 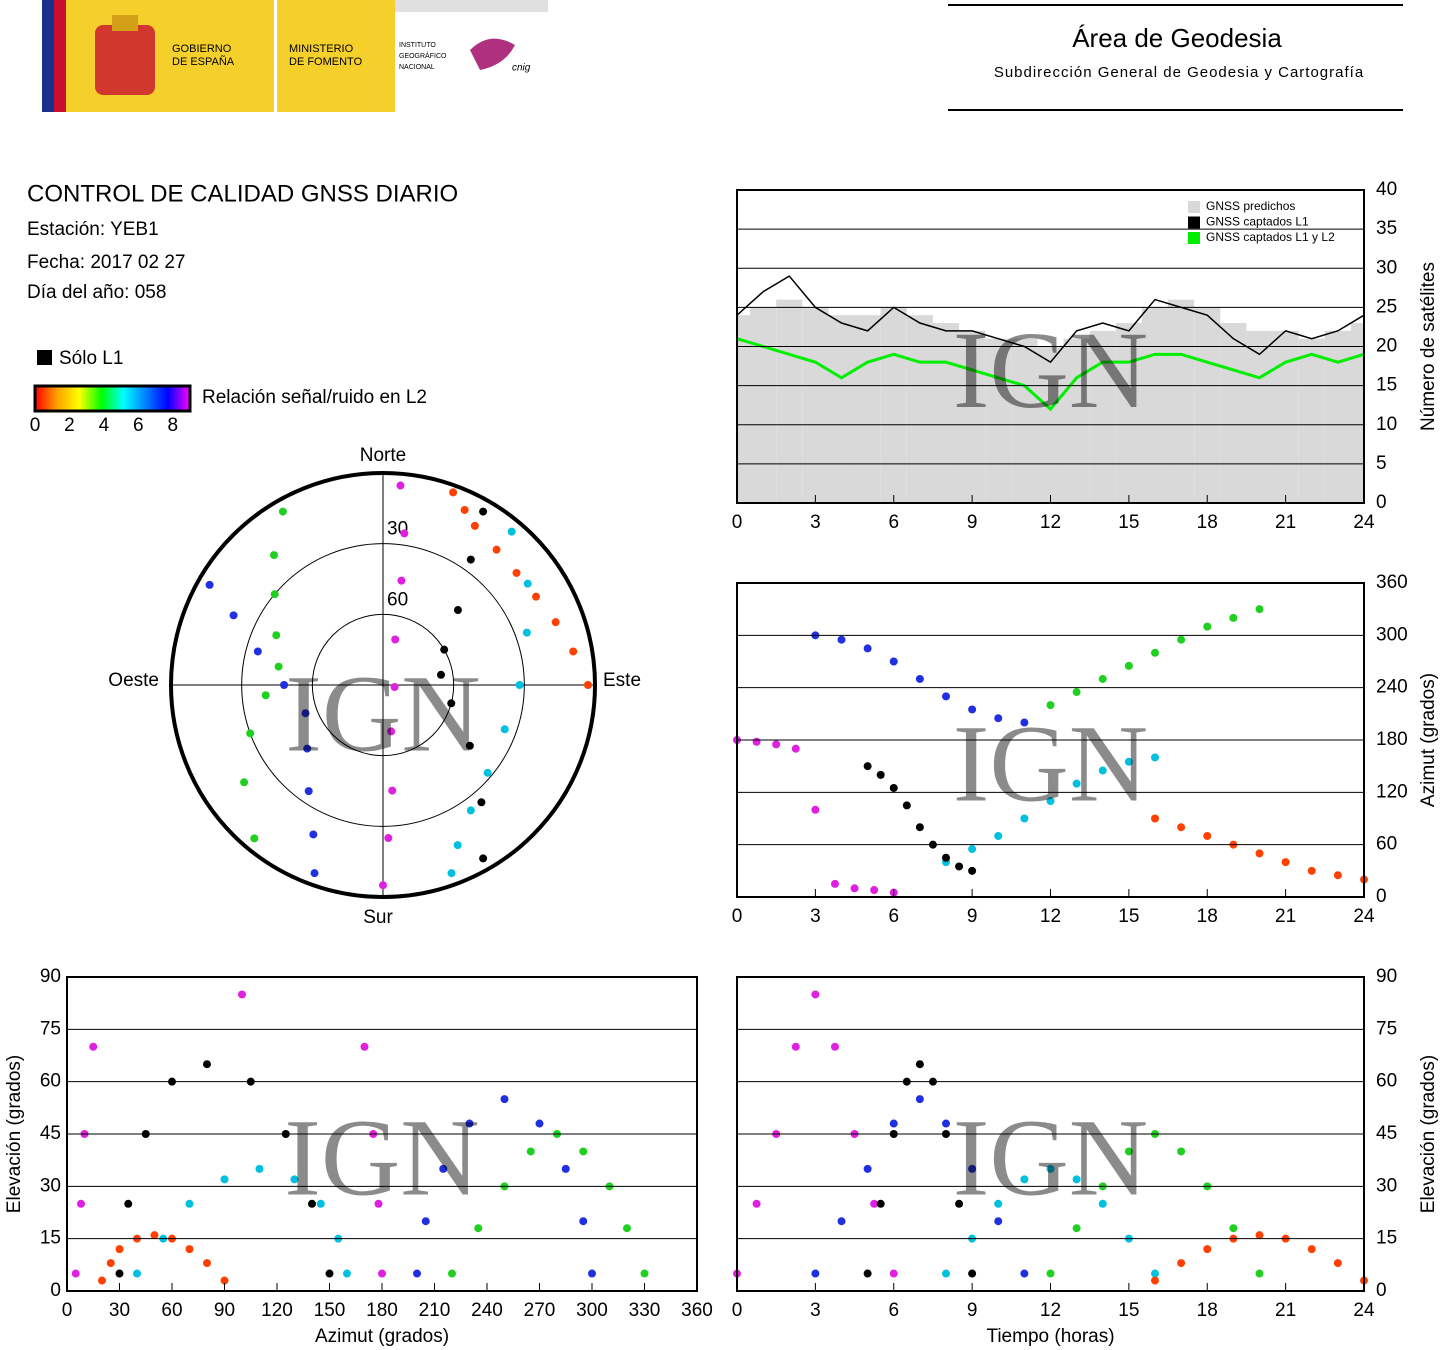 What do you see at coordinates (321, 49) in the screenshot?
I see `ministry-line: MINISTERIO` at bounding box center [321, 49].